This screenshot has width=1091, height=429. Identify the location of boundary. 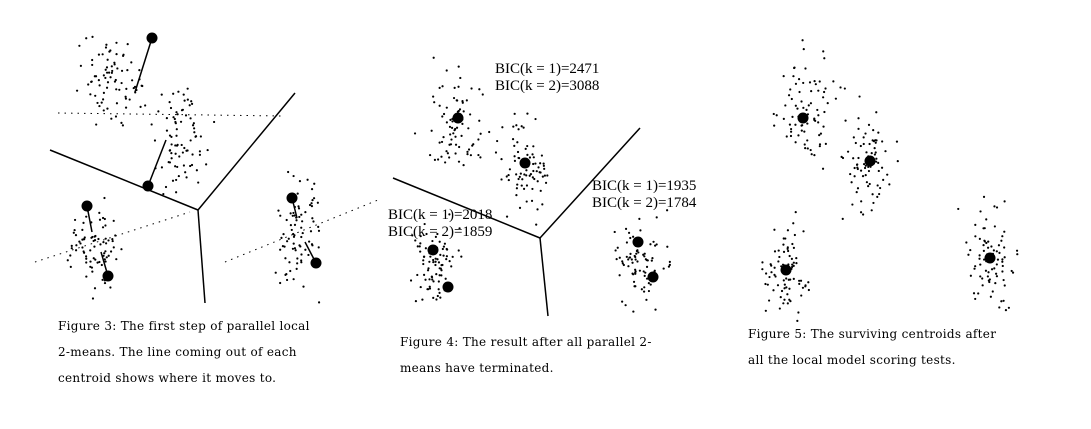
(590, 183).